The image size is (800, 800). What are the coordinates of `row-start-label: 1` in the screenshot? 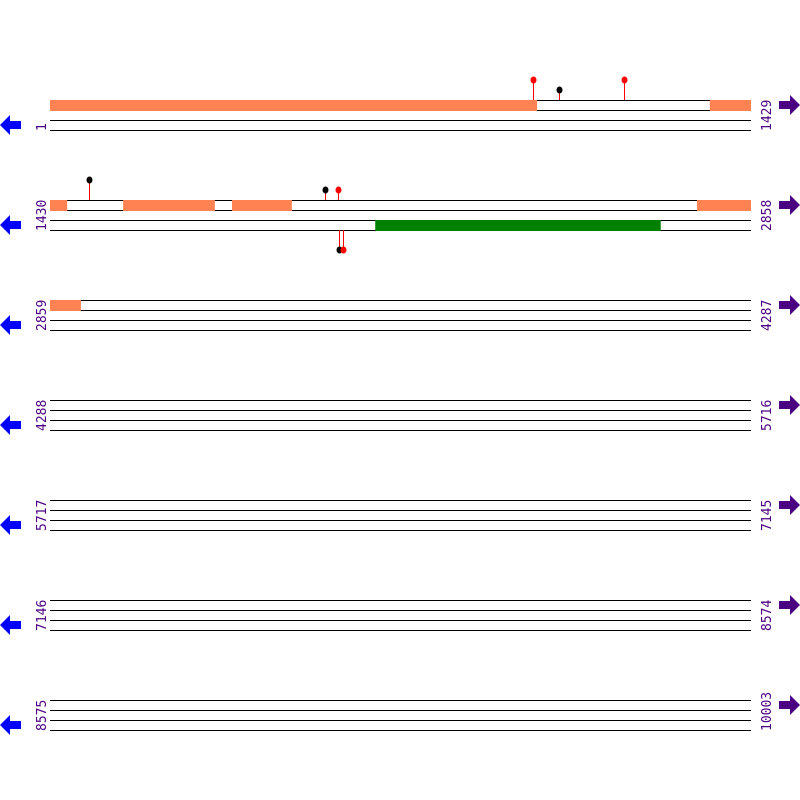 It's located at (42, 127).